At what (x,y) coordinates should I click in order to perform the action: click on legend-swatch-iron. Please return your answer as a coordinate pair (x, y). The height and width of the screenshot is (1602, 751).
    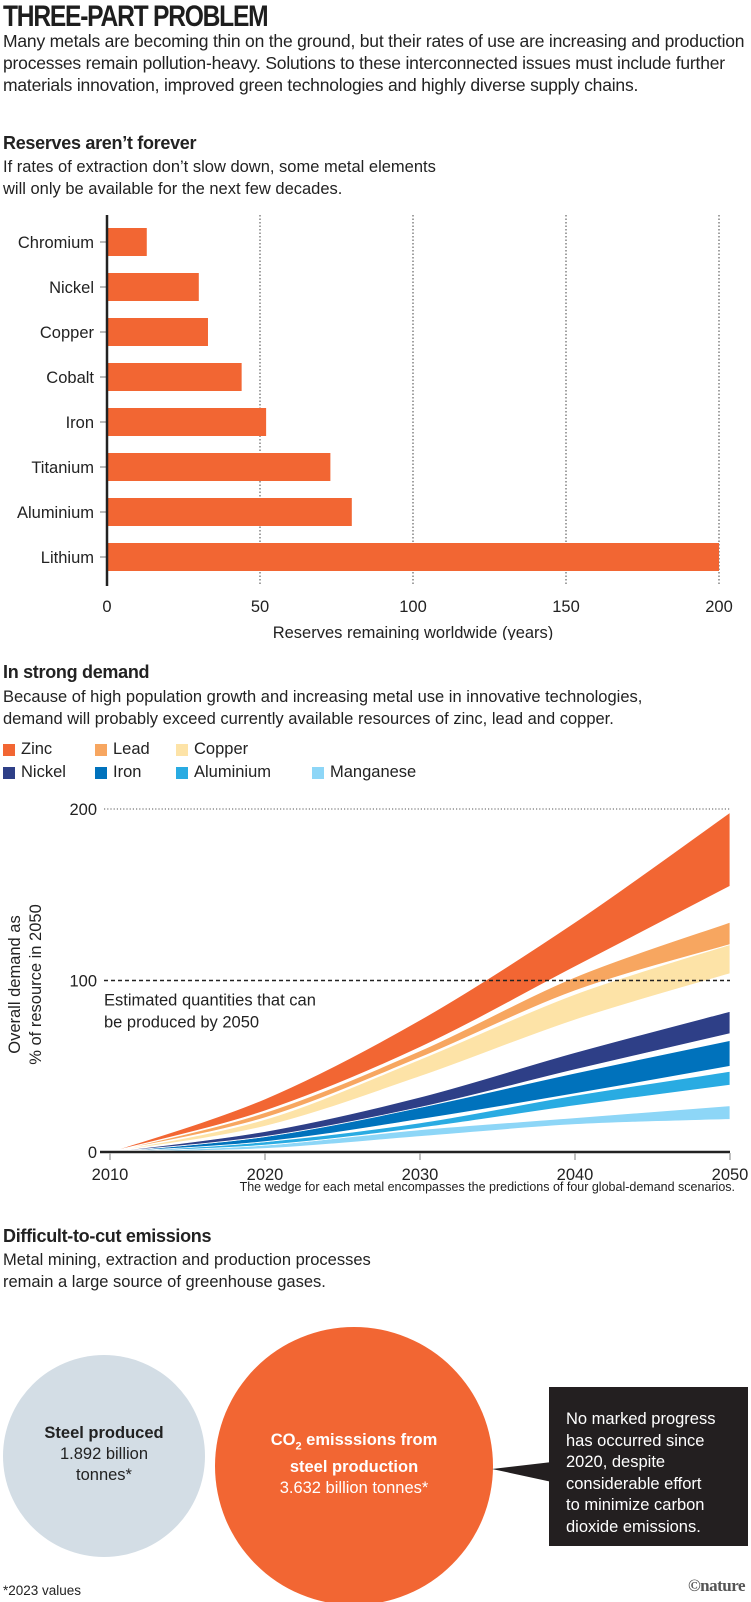
    Looking at the image, I should click on (101, 772).